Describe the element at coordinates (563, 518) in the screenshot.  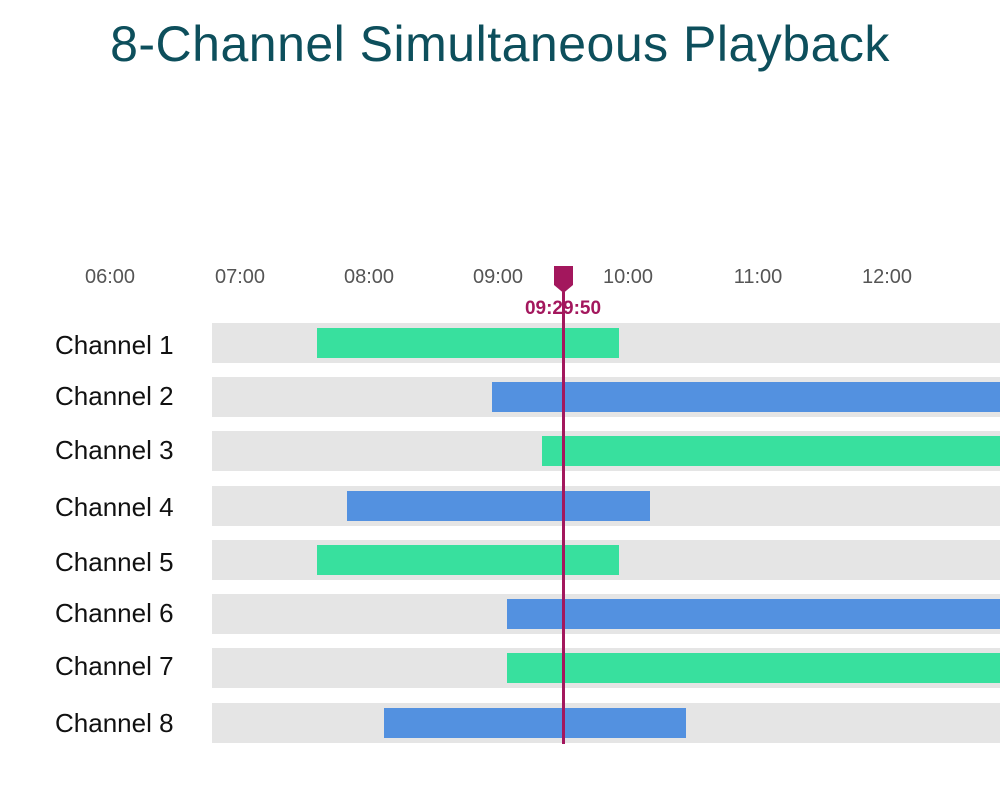
I see `playhead-line` at that location.